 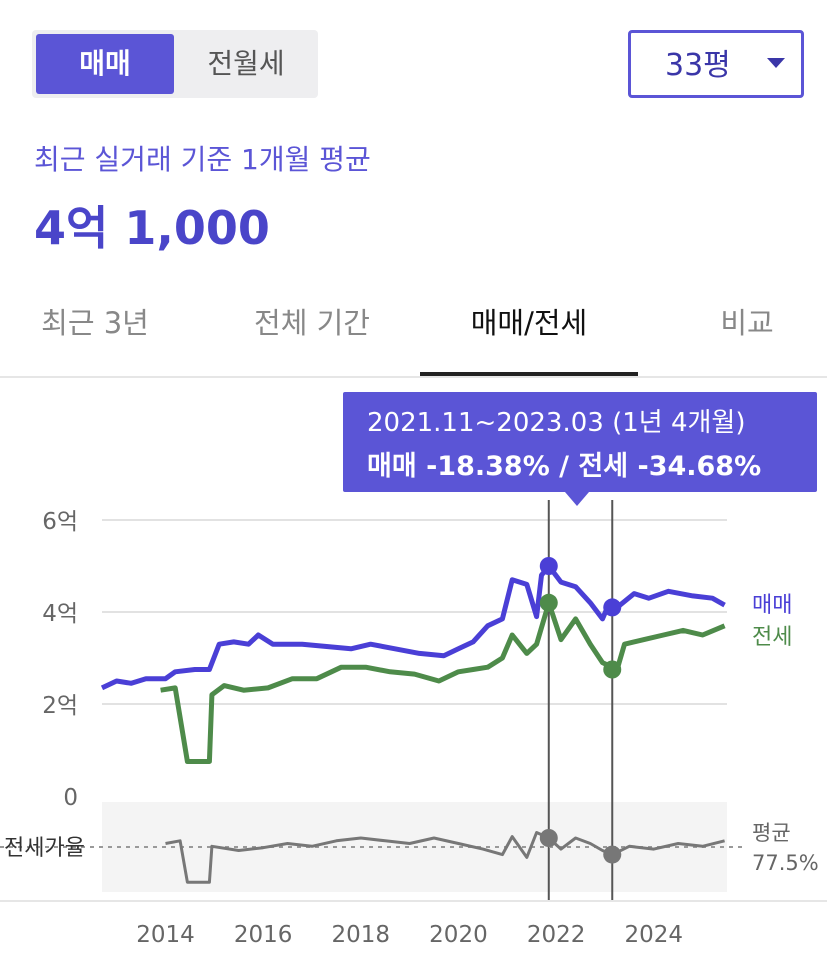 I want to click on tab-all-period: 전체 기간, so click(x=312, y=335).